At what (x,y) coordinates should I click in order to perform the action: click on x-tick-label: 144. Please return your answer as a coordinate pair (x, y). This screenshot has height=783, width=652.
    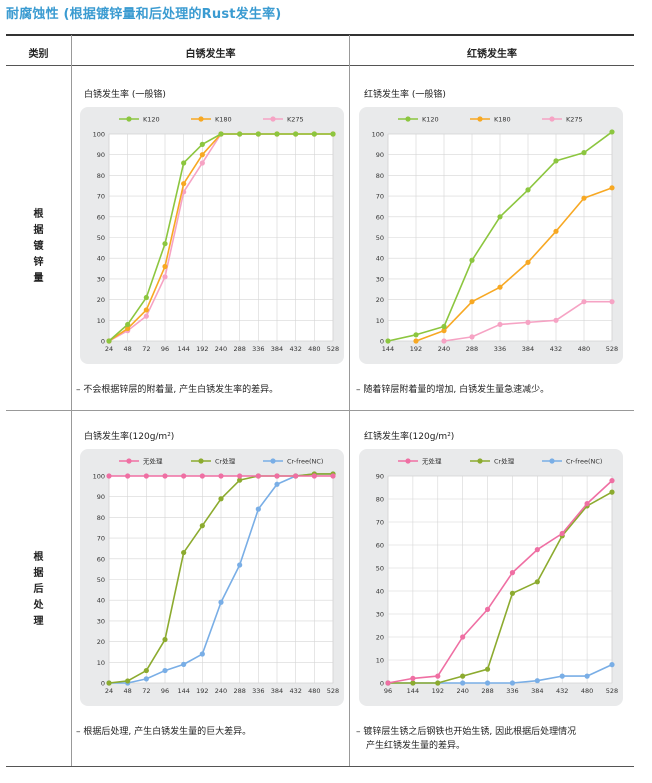
    Looking at the image, I should click on (183, 349).